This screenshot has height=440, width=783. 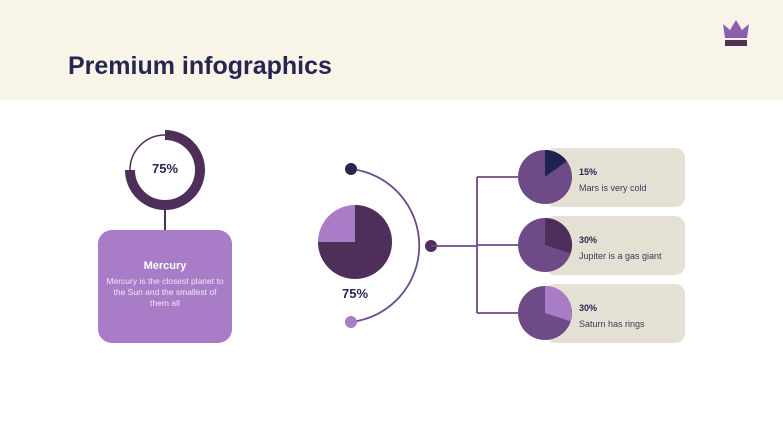 I want to click on mercury-title: Mercury, so click(x=165, y=266).